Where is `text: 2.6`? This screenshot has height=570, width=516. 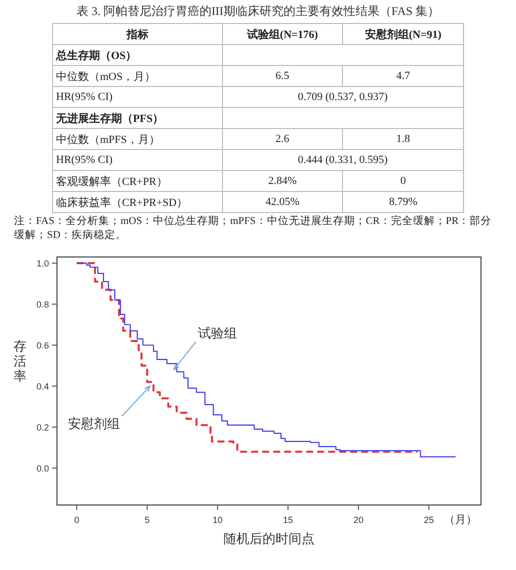
text: 2.6 is located at coordinates (283, 139).